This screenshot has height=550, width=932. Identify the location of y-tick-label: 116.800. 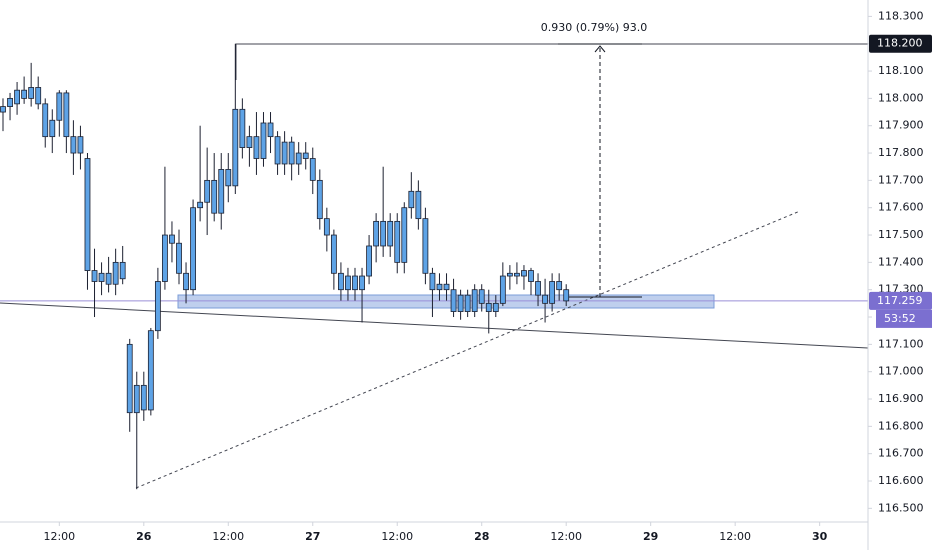
(901, 425).